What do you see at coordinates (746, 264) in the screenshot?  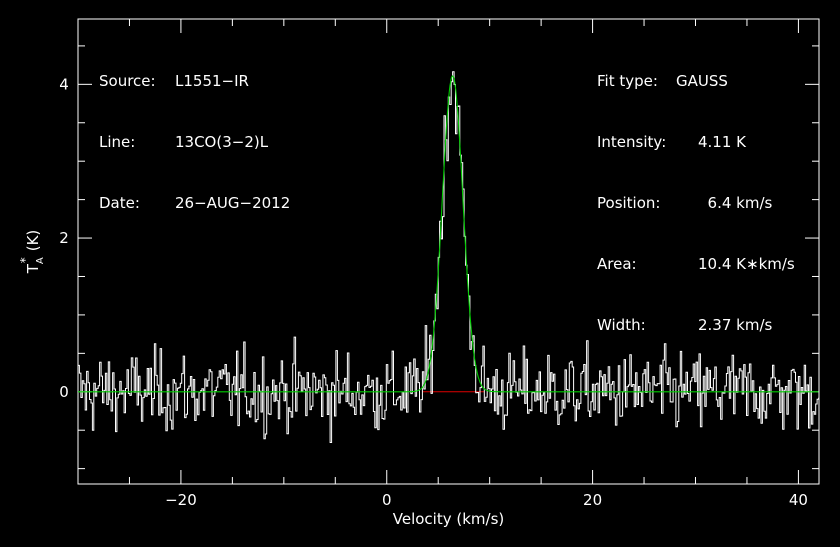 I see `info-value: 10.4 K∗km/s` at bounding box center [746, 264].